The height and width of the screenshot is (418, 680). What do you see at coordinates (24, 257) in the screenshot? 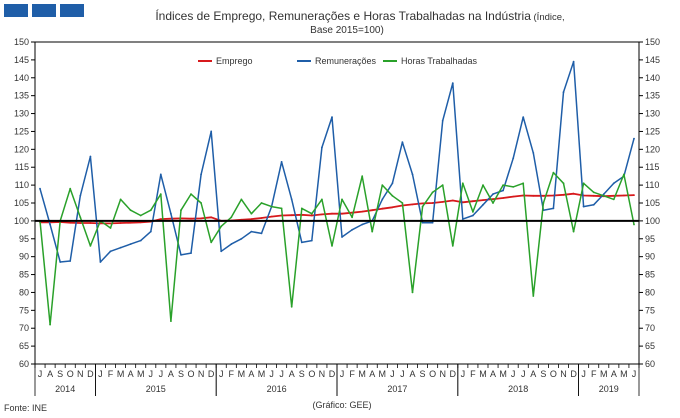
I see `y-tick-label-left: 90` at bounding box center [24, 257].